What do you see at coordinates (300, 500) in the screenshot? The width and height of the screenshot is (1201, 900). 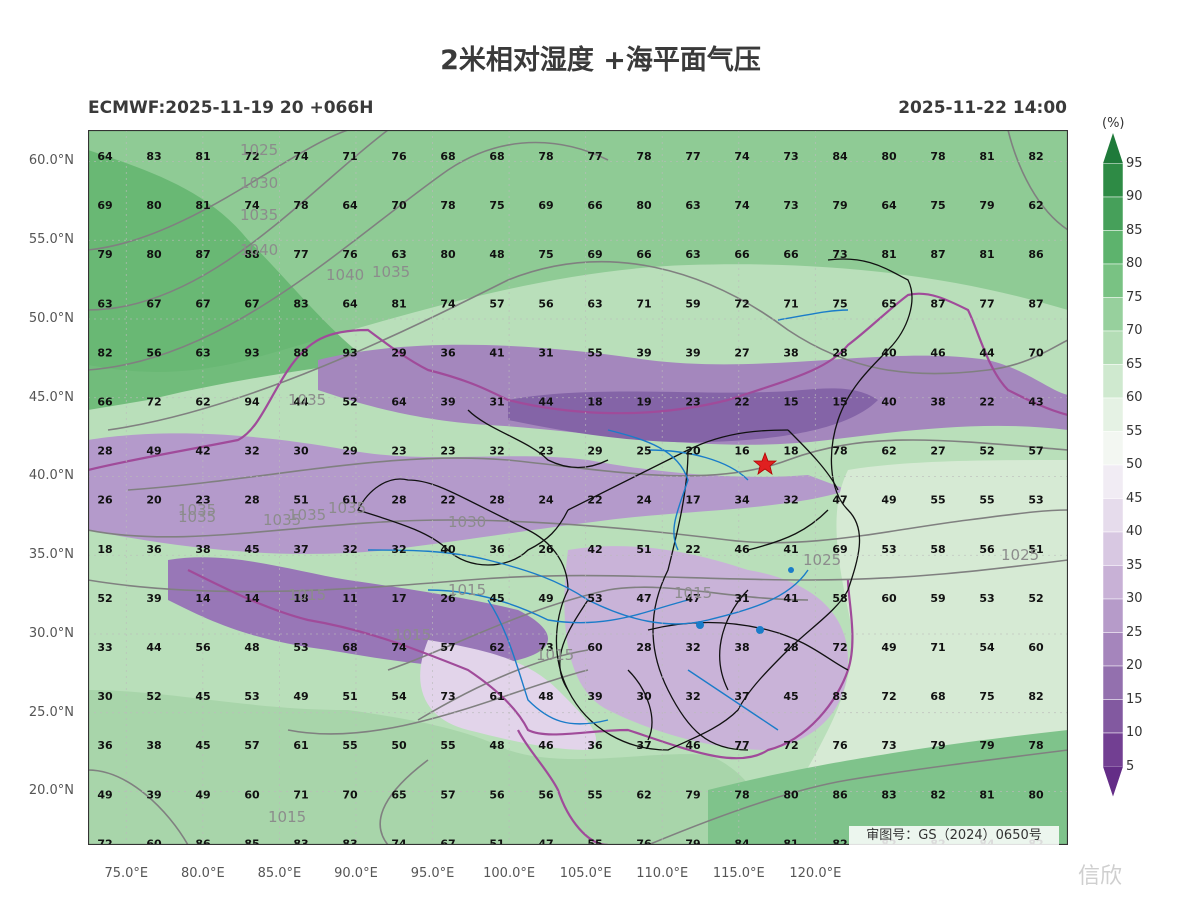 I see `station-humidity-value: 51` at bounding box center [300, 500].